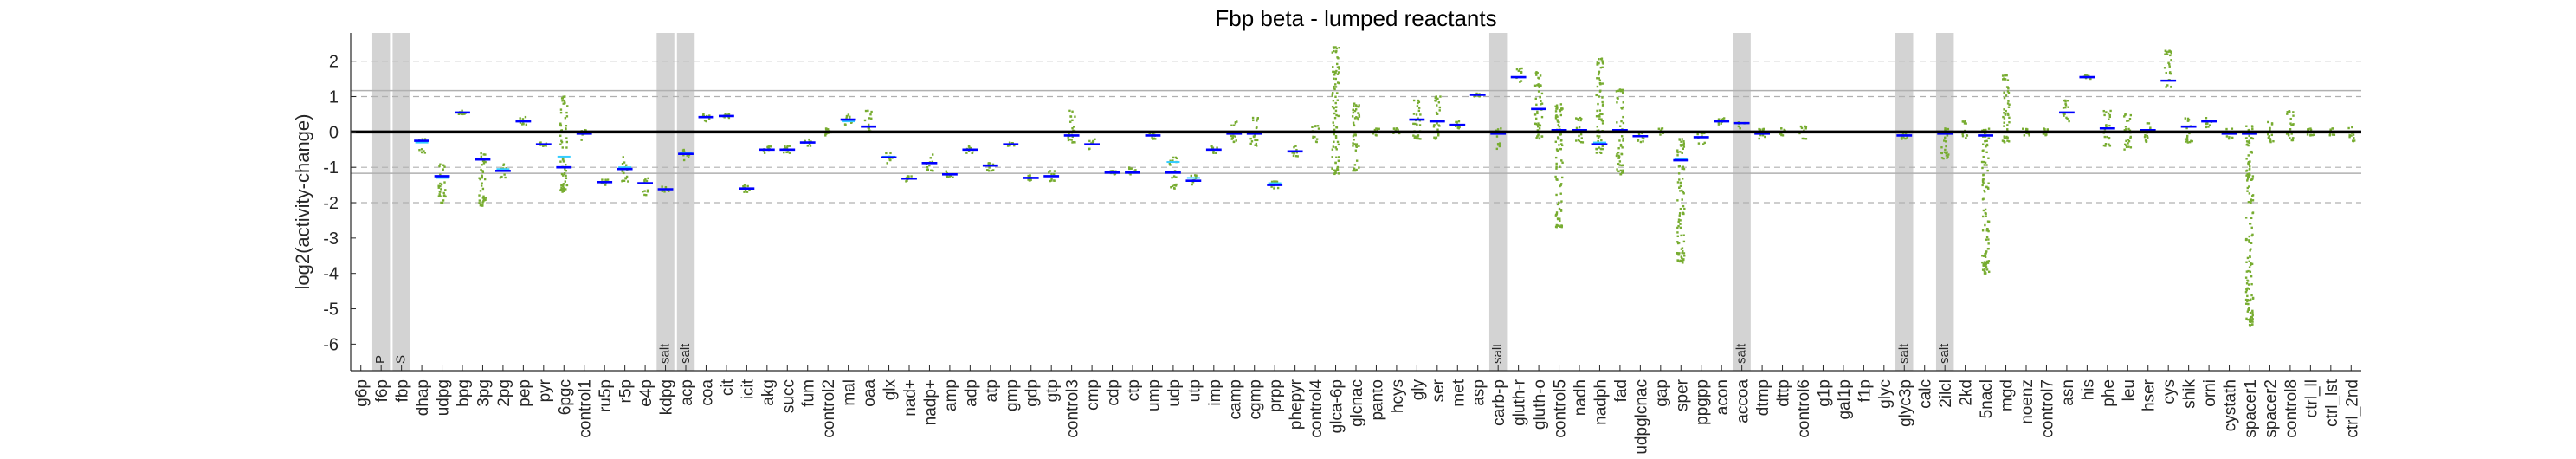  I want to click on point-ctrl_2nd, so click(2349, 128).